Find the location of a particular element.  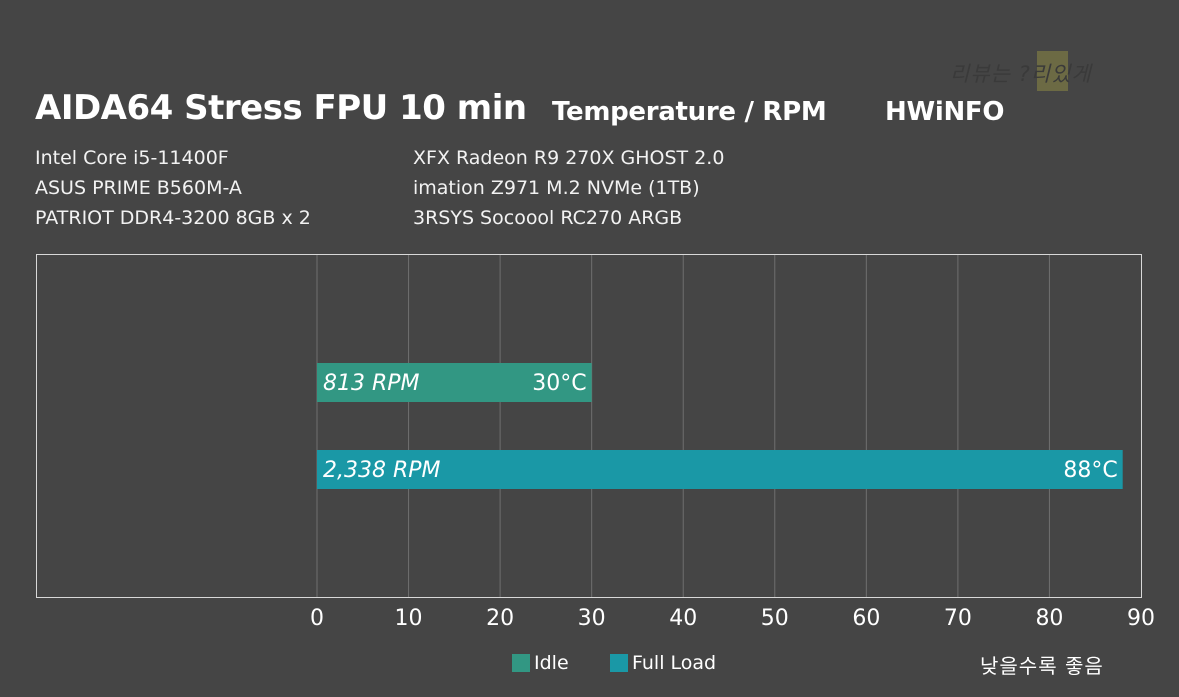

spec-storage: imation Z971 M.2 NVMe (1TB) is located at coordinates (556, 188).